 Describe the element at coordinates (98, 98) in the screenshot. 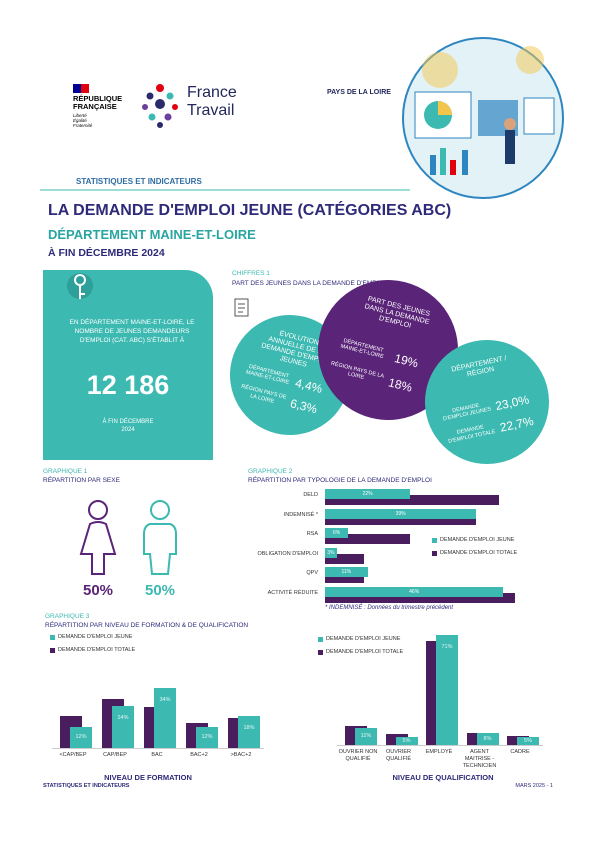

I see `republique-line: RÉPUBLIQUE` at that location.